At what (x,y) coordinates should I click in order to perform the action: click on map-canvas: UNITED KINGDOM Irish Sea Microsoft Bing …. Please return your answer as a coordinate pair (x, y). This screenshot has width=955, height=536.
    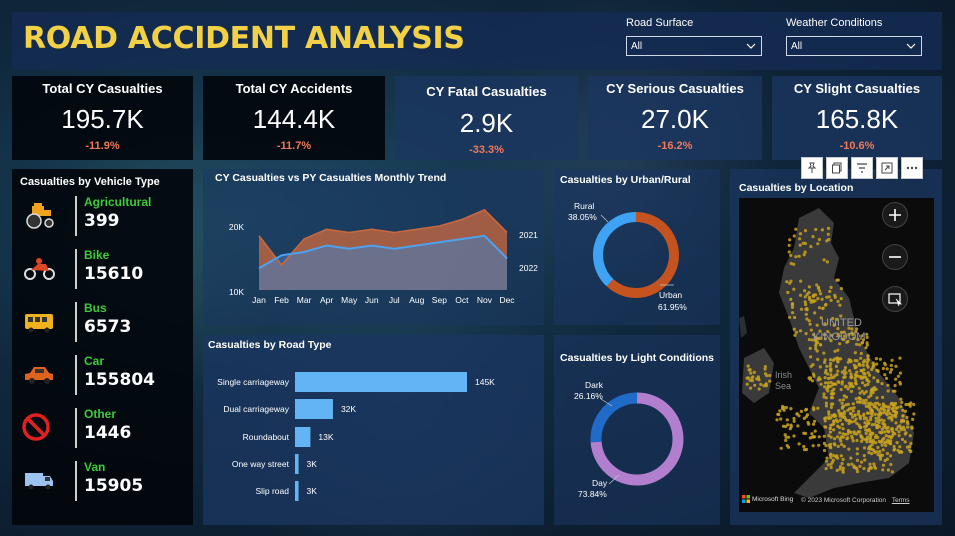
    Looking at the image, I should click on (836, 355).